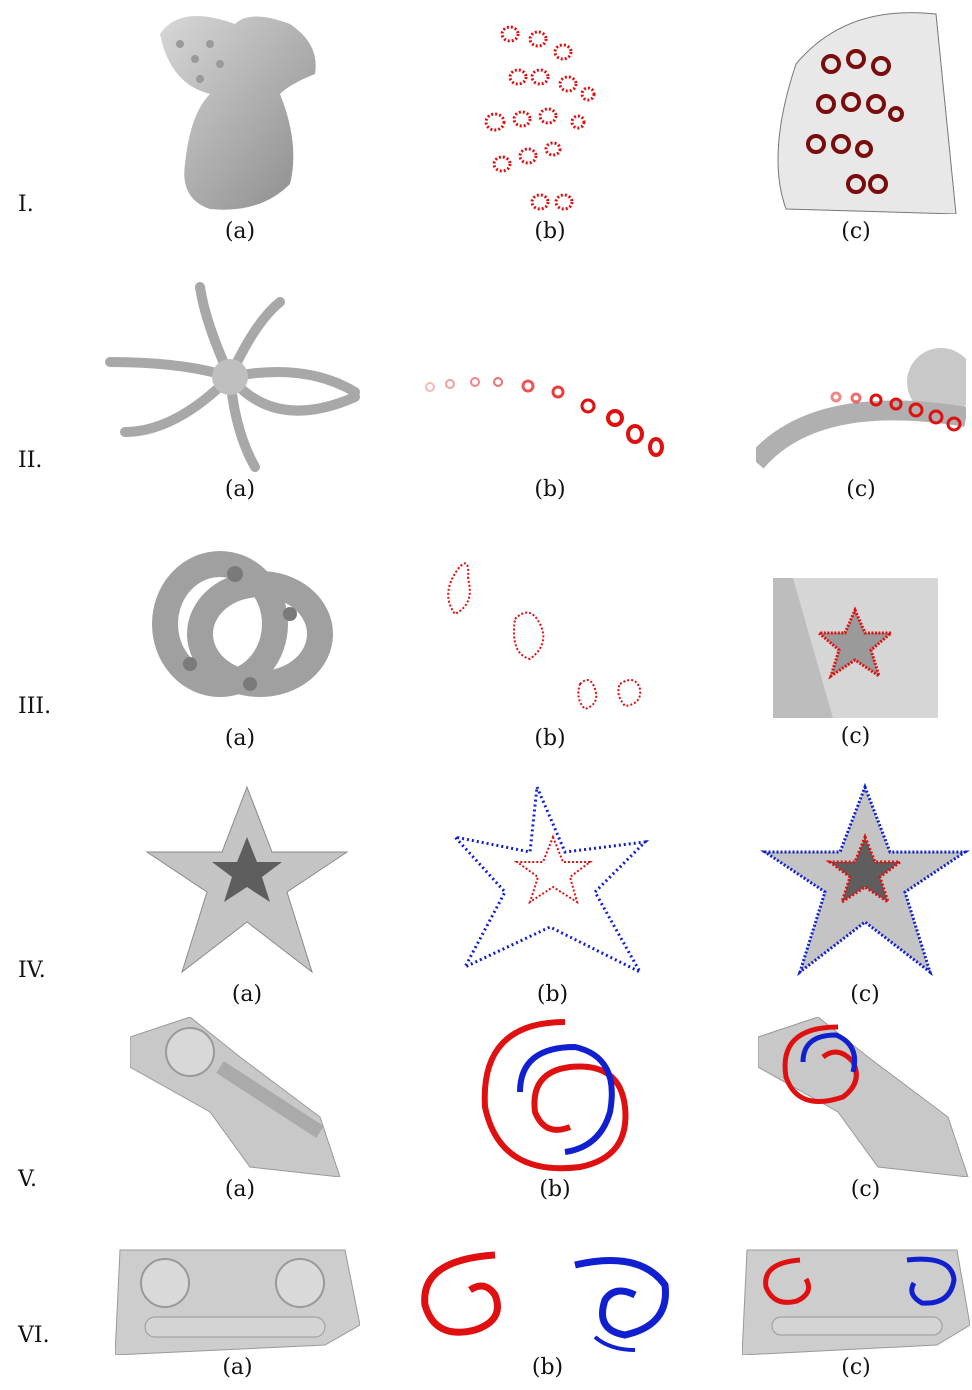 This screenshot has height=1390, width=972. I want to click on row-label: IV., so click(32, 970).